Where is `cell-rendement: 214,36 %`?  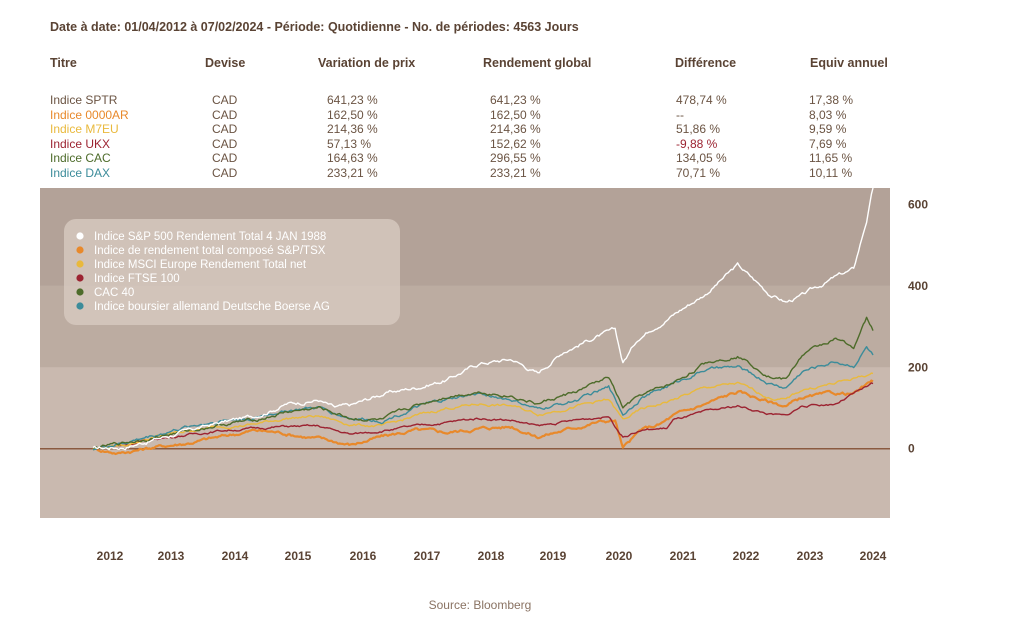 cell-rendement: 214,36 % is located at coordinates (515, 129).